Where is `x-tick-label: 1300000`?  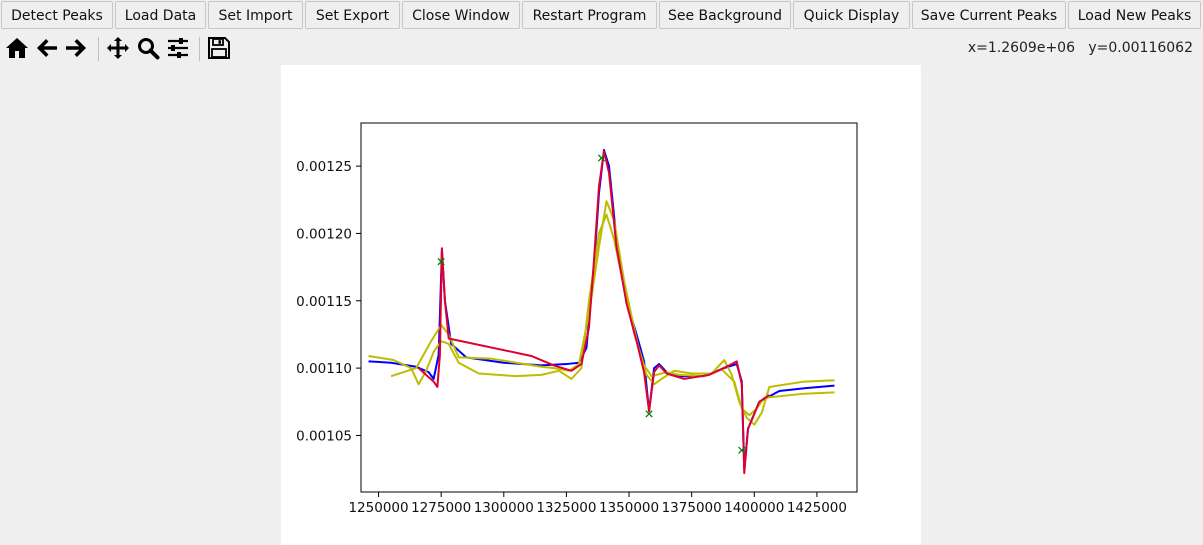
x-tick-label: 1300000 is located at coordinates (504, 508).